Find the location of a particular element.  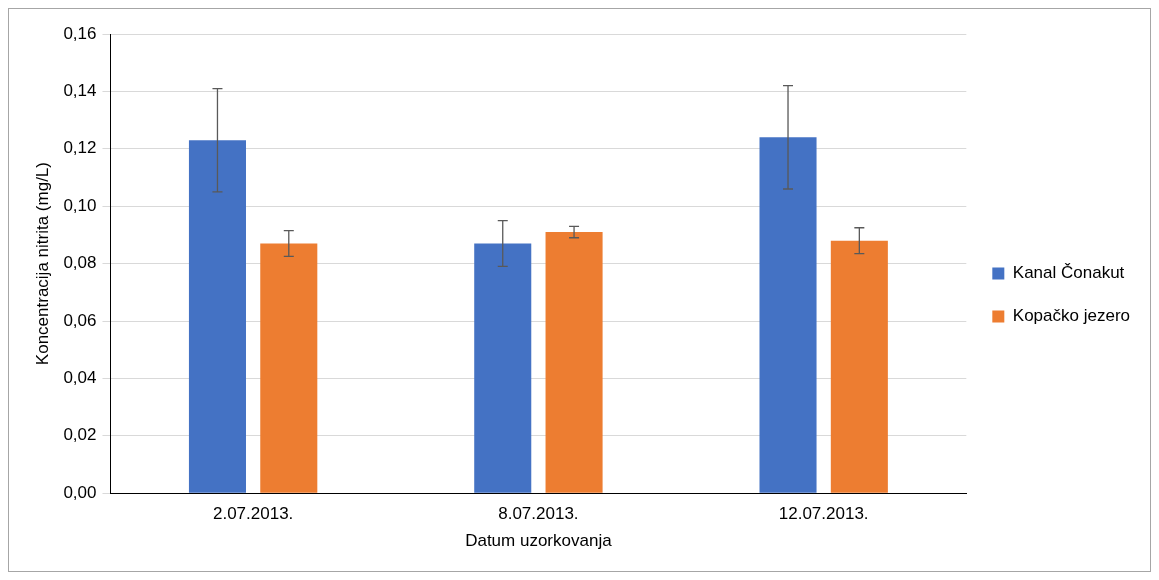

y-tick-label: 0,10 is located at coordinates (80, 205).